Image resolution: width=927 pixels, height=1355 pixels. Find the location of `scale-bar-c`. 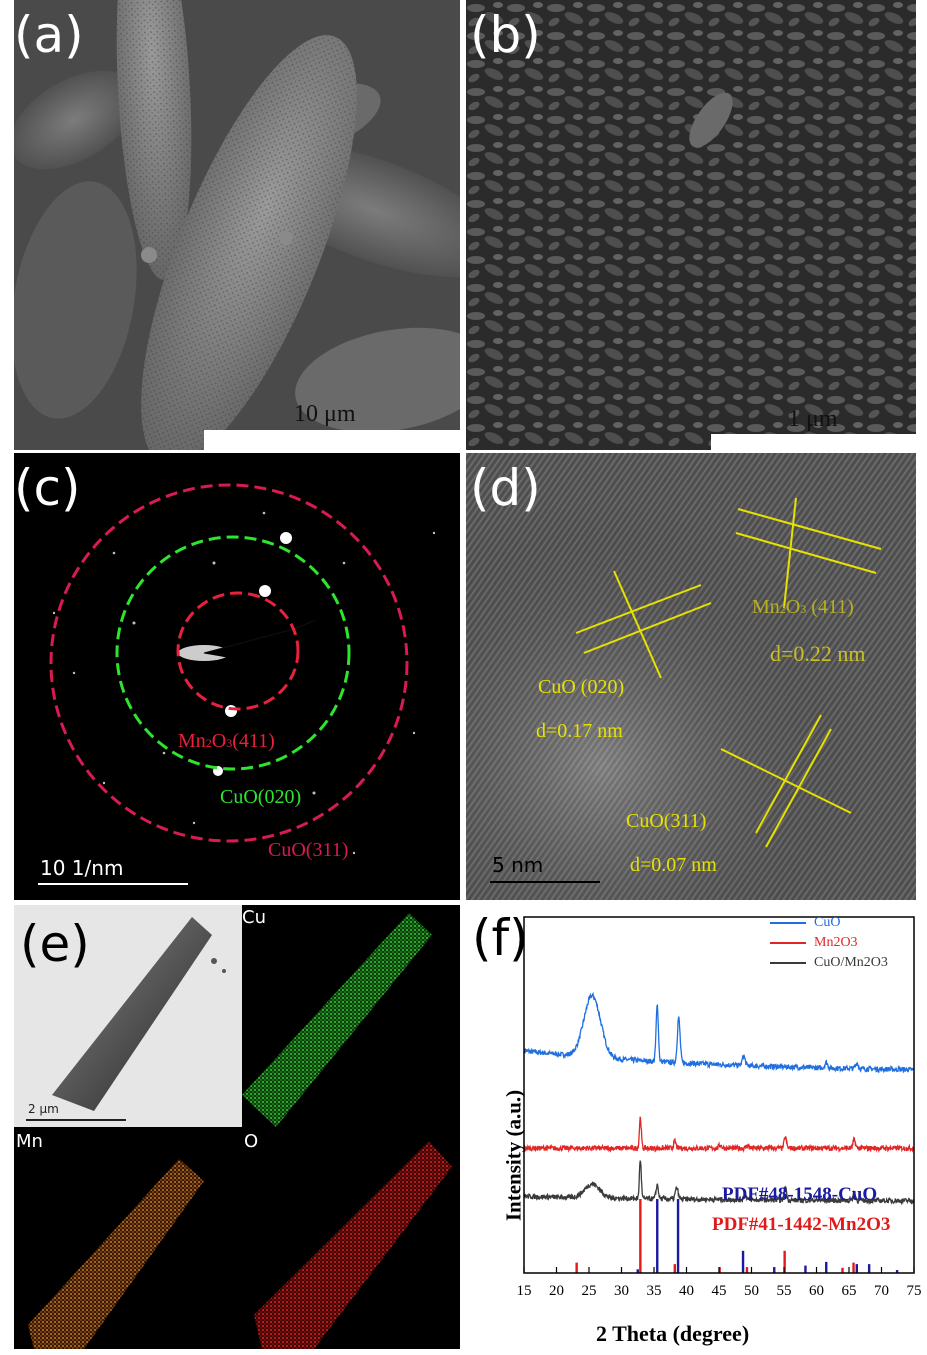

scale-bar-c is located at coordinates (113, 884).